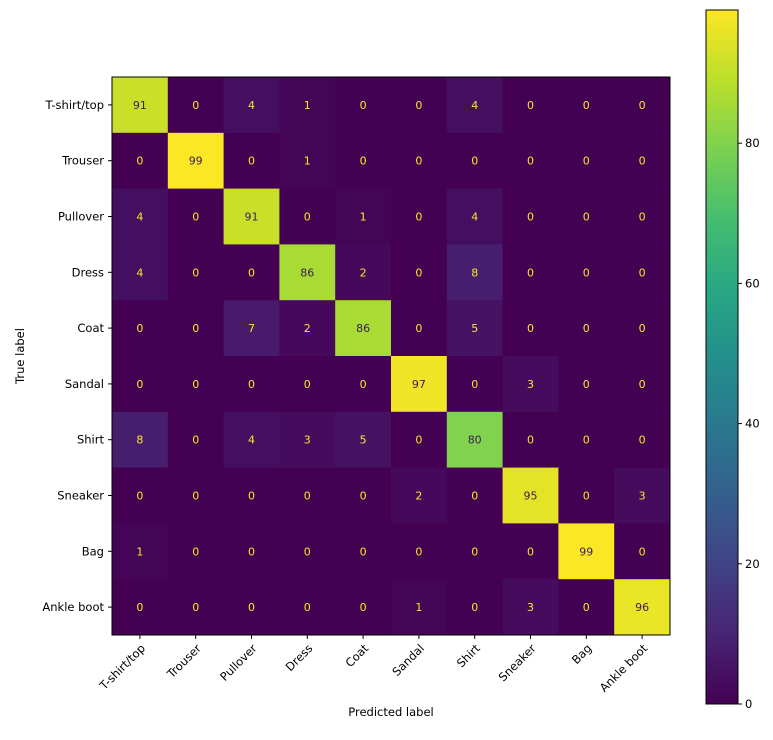 This screenshot has width=773, height=740. I want to click on cell-value-label: 8, so click(139, 440).